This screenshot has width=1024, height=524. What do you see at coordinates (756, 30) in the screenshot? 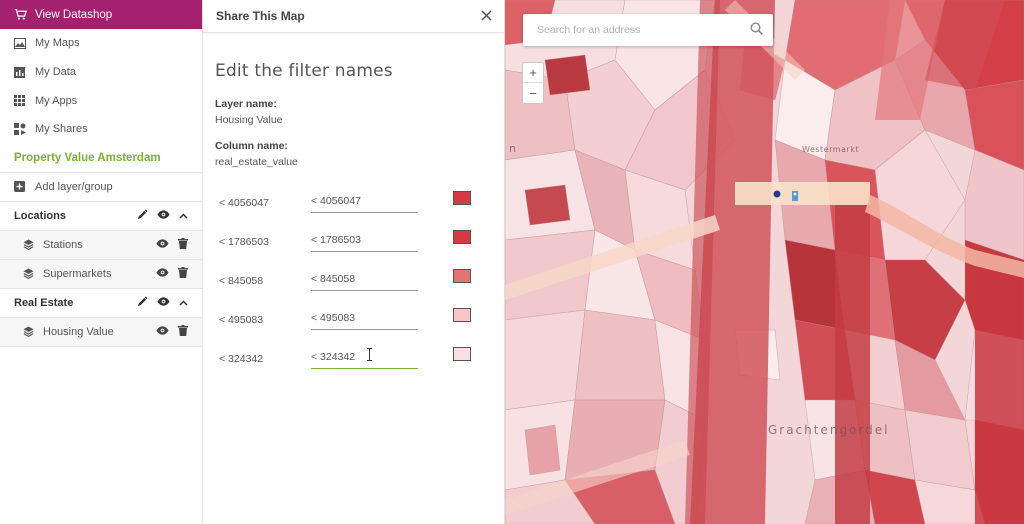
I see `search-icon` at bounding box center [756, 30].